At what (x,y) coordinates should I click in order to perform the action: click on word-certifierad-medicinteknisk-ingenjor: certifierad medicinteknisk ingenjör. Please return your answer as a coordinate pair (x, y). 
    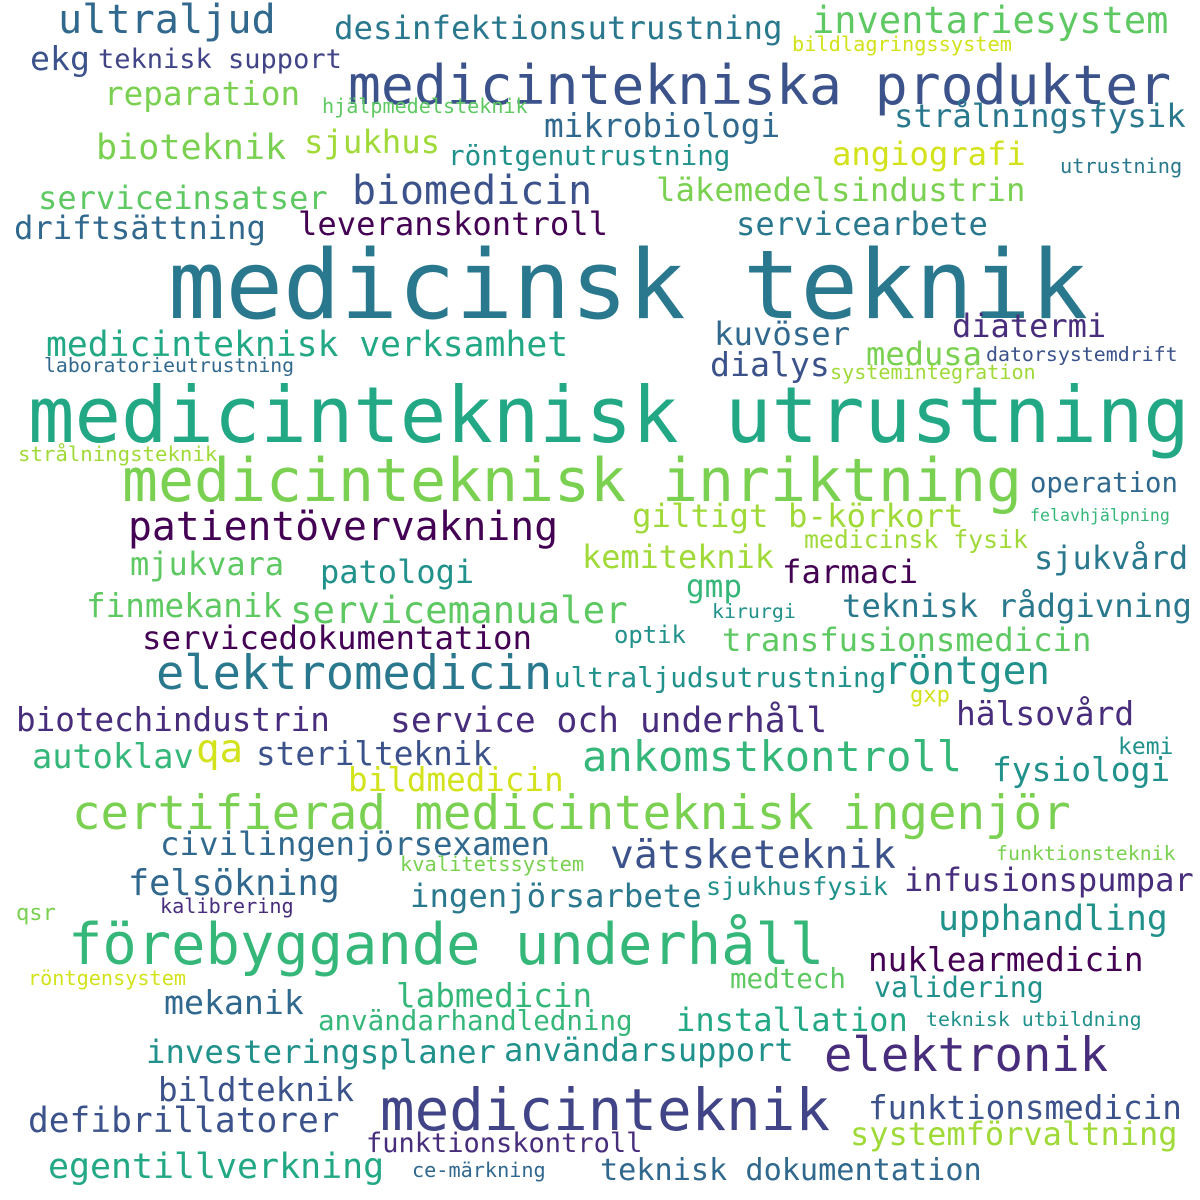
    Looking at the image, I should click on (571, 813).